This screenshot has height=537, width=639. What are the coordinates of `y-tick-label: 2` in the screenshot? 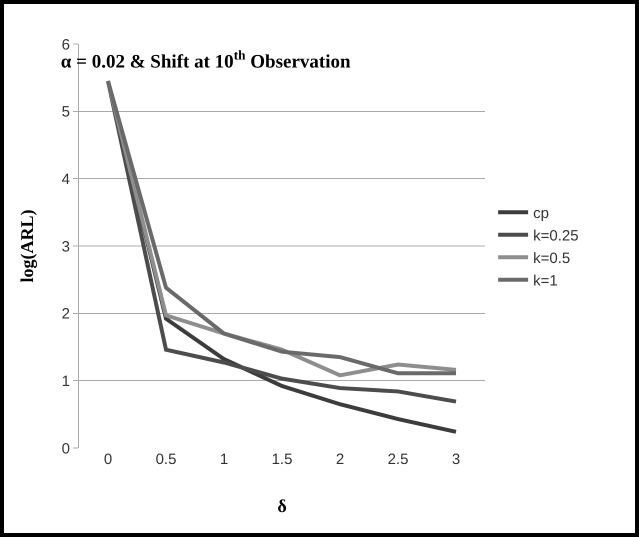 It's located at (66, 314).